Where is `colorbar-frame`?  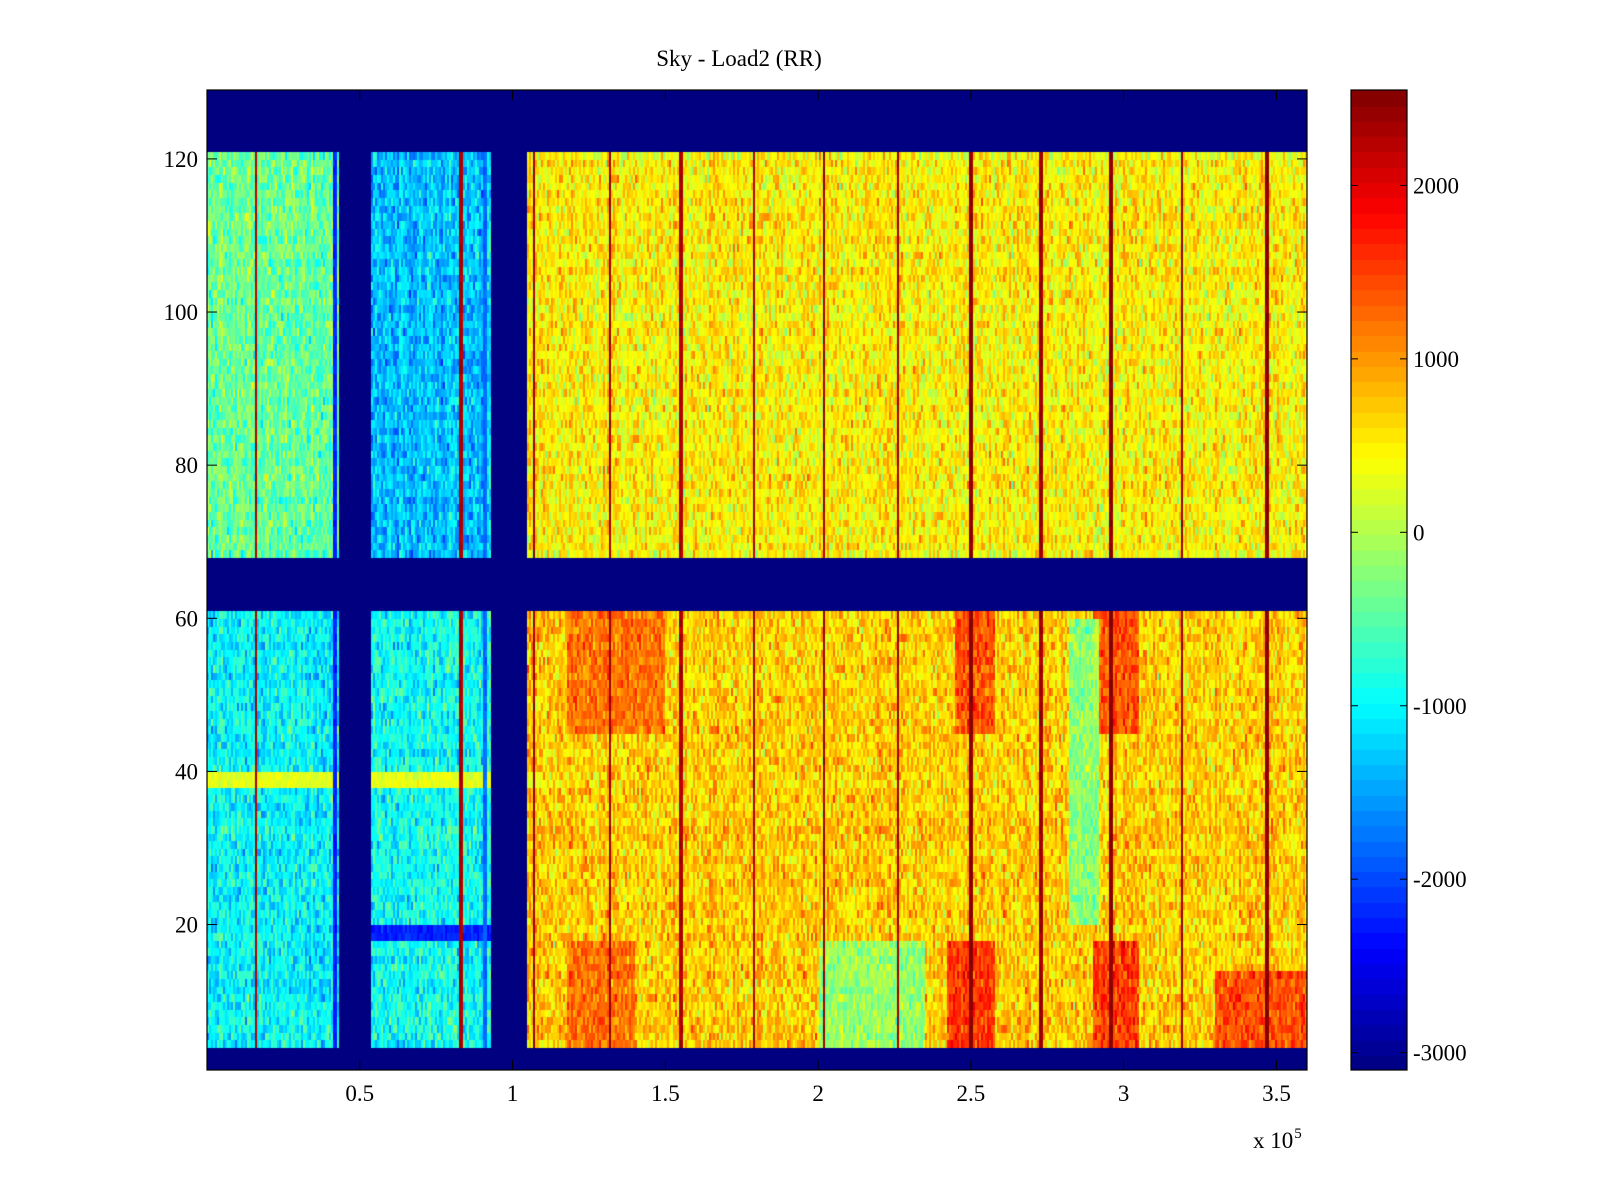
colorbar-frame is located at coordinates (1379, 580).